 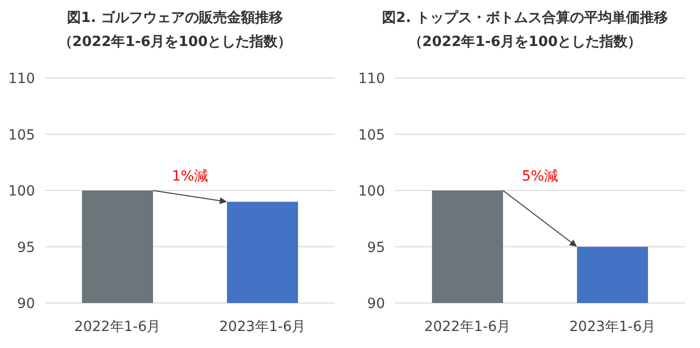 I want to click on chart-title: 図1. ゴルフウェアの販売金額推移, so click(x=175, y=17).